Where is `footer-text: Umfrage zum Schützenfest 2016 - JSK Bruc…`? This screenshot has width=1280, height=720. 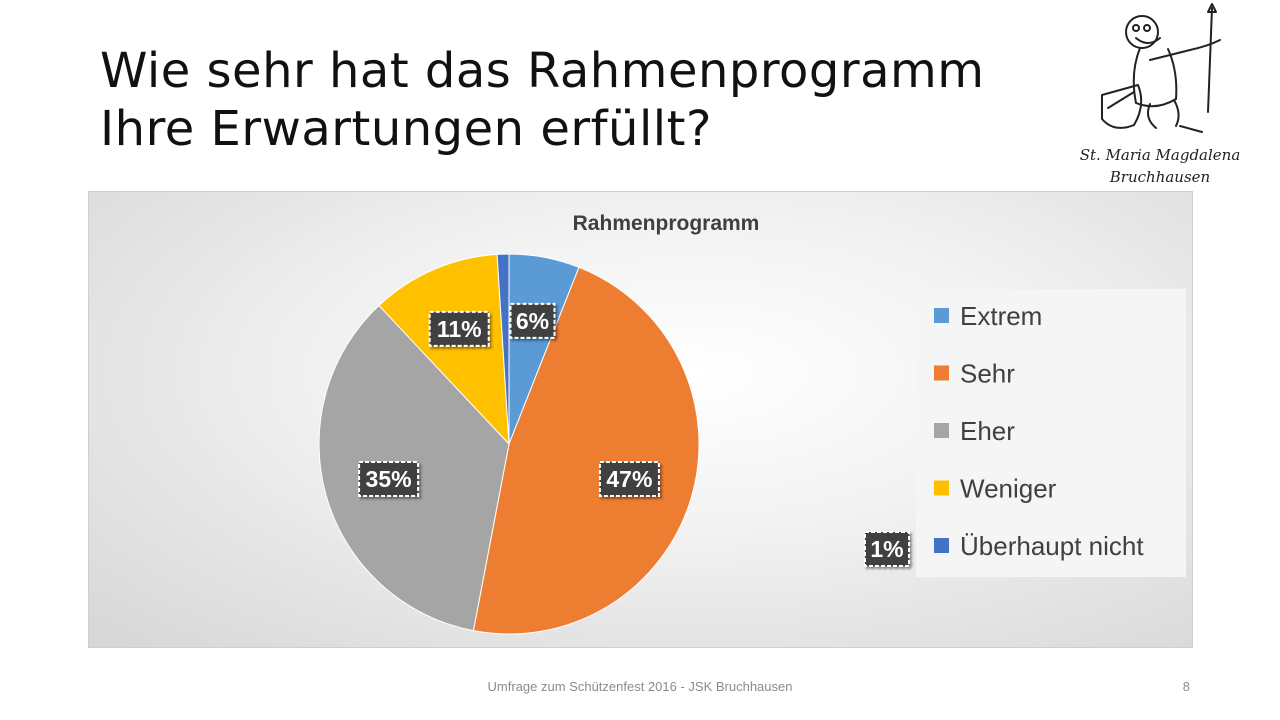 footer-text: Umfrage zum Schützenfest 2016 - JSK Bruc… is located at coordinates (640, 686).